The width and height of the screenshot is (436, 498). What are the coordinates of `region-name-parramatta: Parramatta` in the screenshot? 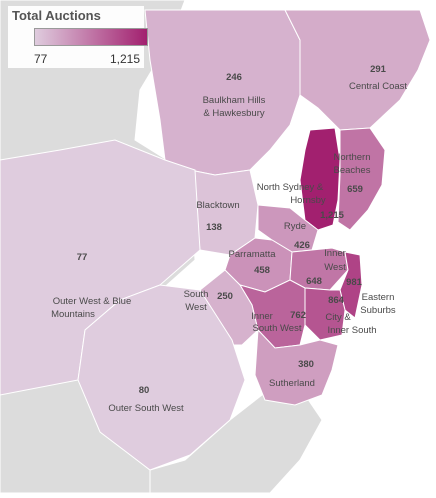 It's located at (253, 254).